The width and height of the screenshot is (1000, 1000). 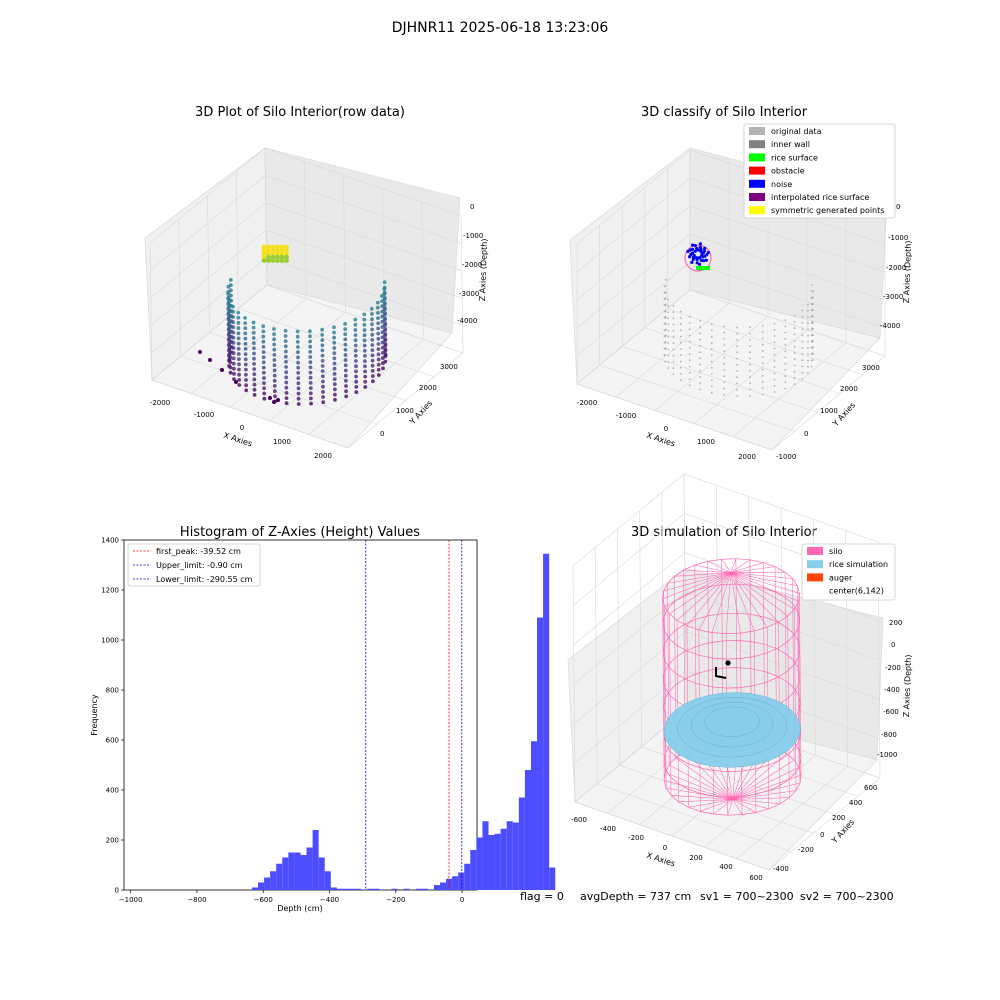 I want to click on p1-ztick-4: -4000, so click(x=467, y=321).